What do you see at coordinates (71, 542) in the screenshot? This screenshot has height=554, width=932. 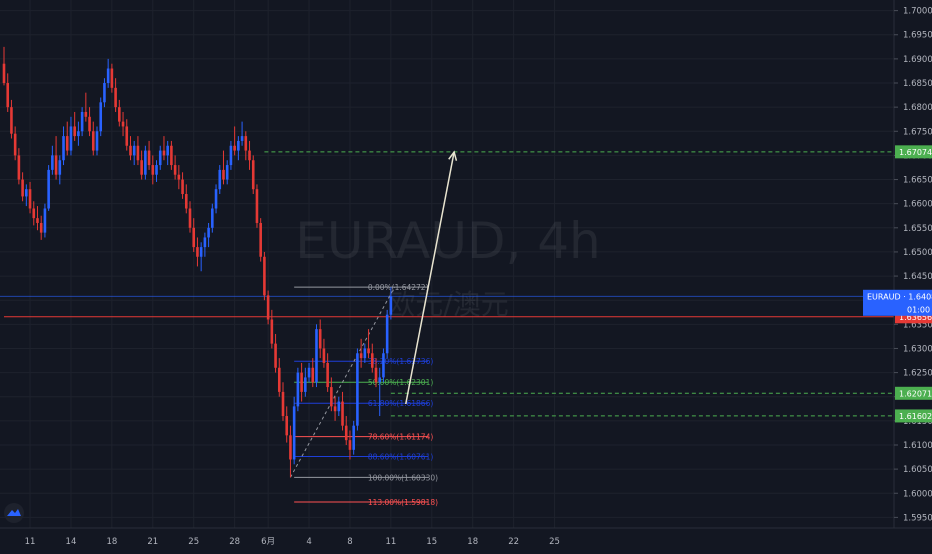 I see `x-tick-label: 14` at bounding box center [71, 542].